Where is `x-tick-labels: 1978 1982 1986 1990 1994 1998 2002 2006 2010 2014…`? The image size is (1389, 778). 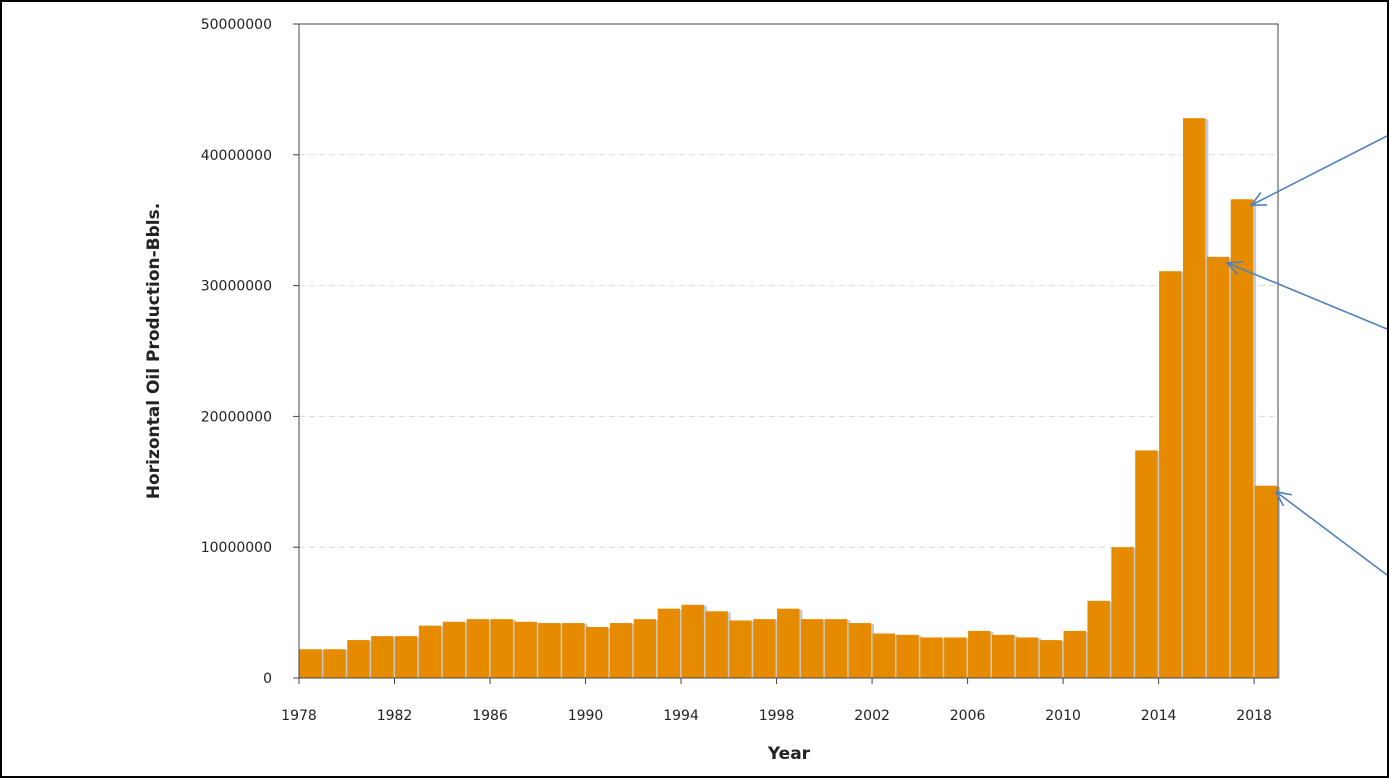
x-tick-labels: 1978 1982 1986 1990 1994 1998 2002 2006 2010 2014… is located at coordinates (776, 716).